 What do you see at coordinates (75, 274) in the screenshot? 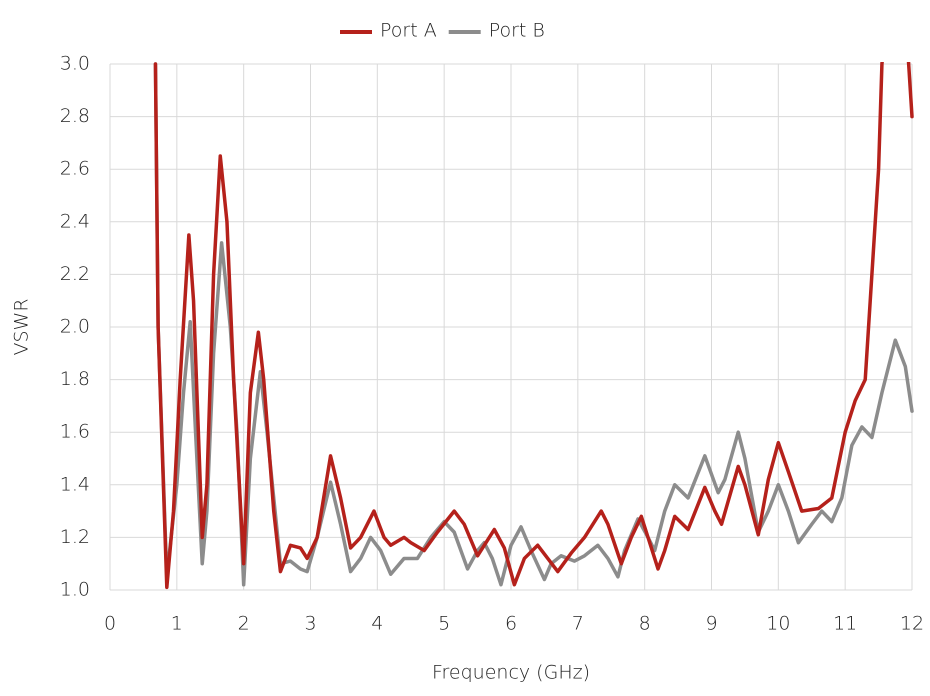
I see `y-tick-label: 2.2` at bounding box center [75, 274].